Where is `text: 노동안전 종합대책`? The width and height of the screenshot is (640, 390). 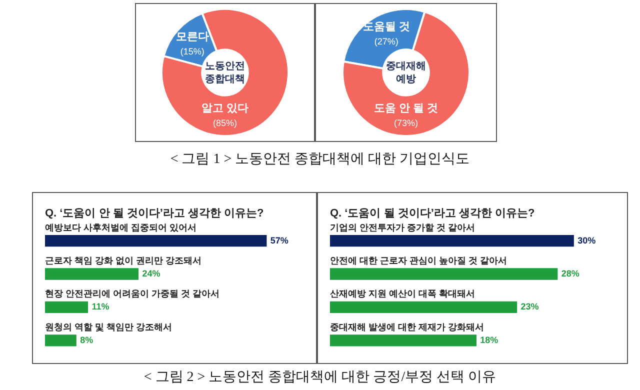
text: 노동안전 종합대책 is located at coordinates (225, 72).